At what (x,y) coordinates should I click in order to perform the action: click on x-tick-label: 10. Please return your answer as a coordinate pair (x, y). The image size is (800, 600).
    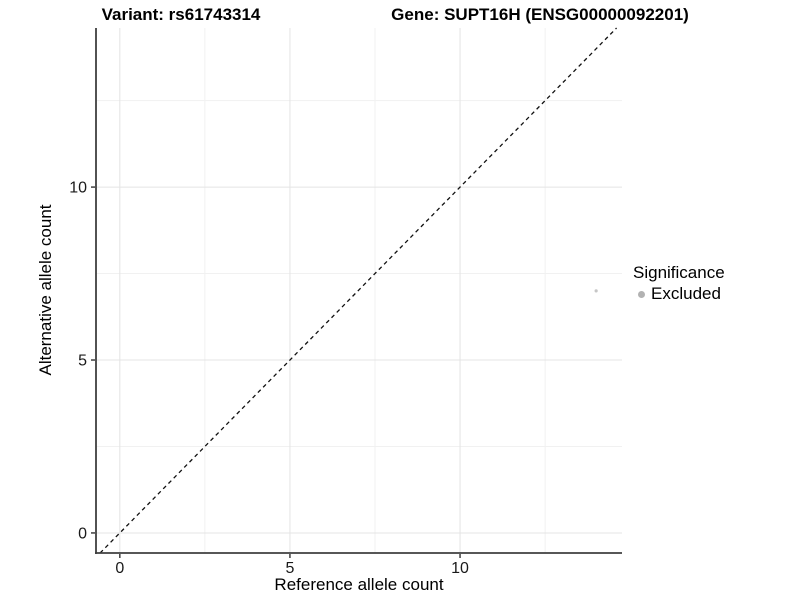
    Looking at the image, I should click on (460, 568).